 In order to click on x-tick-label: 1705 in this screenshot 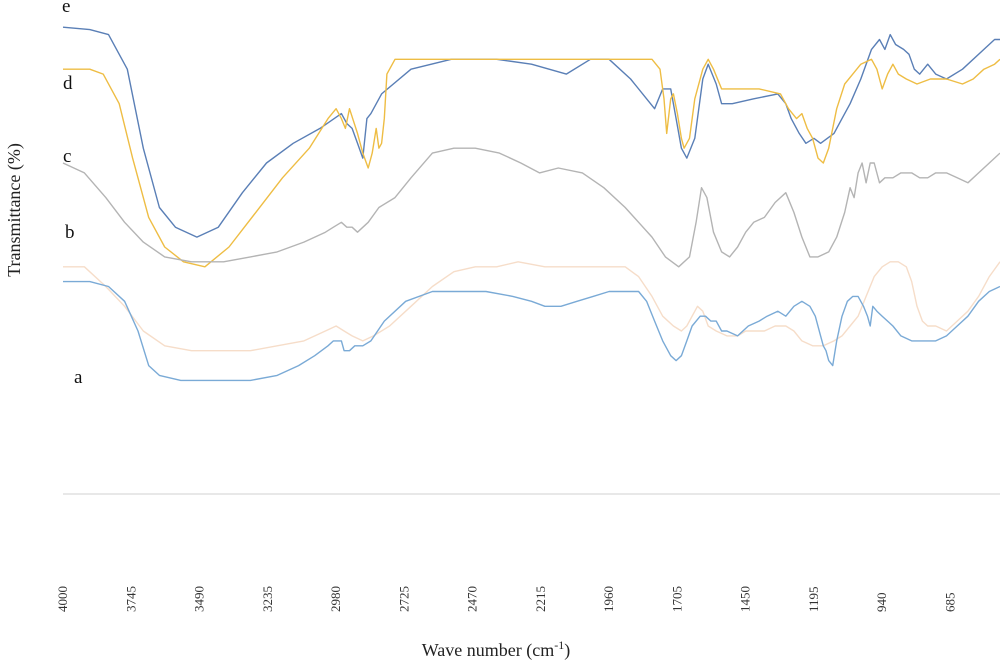, I will do `click(676, 599)`.